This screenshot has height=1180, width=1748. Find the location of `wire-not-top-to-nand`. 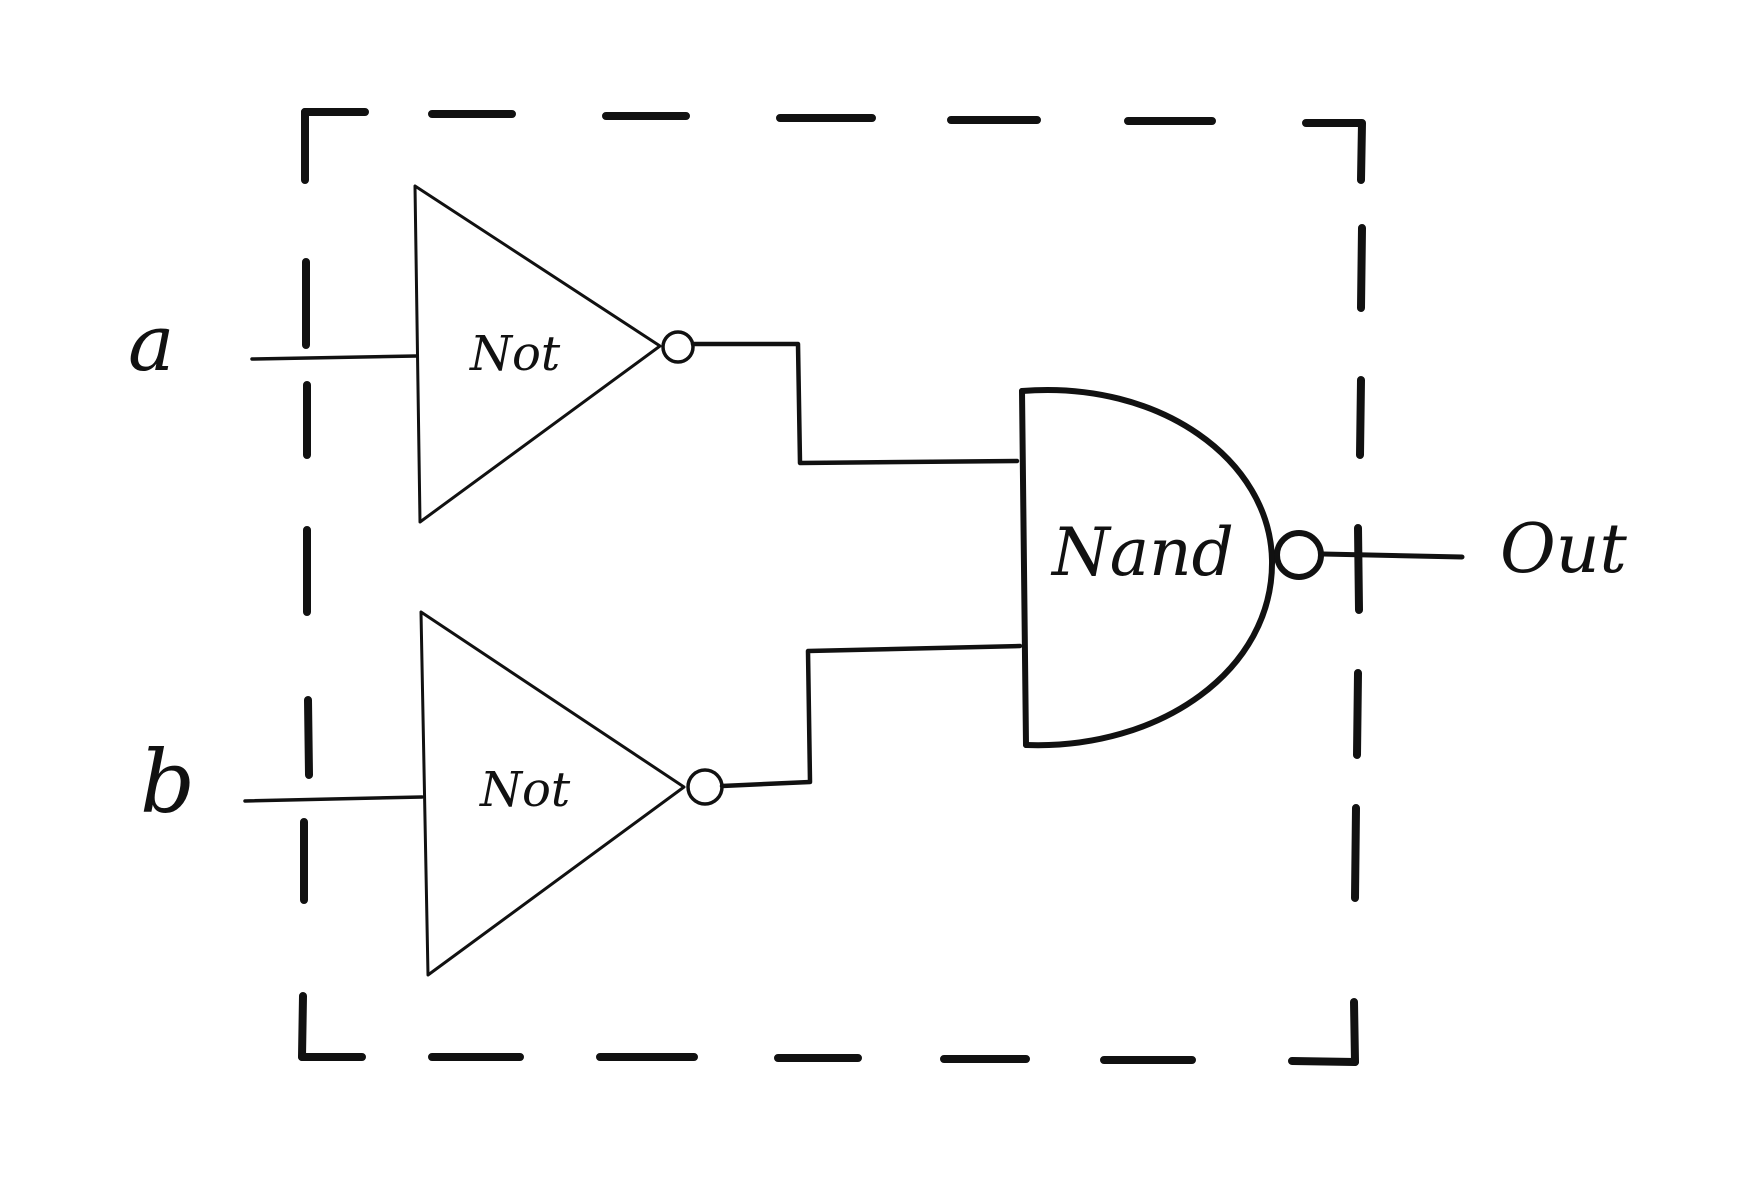

wire-not-top-to-nand is located at coordinates (855, 403).